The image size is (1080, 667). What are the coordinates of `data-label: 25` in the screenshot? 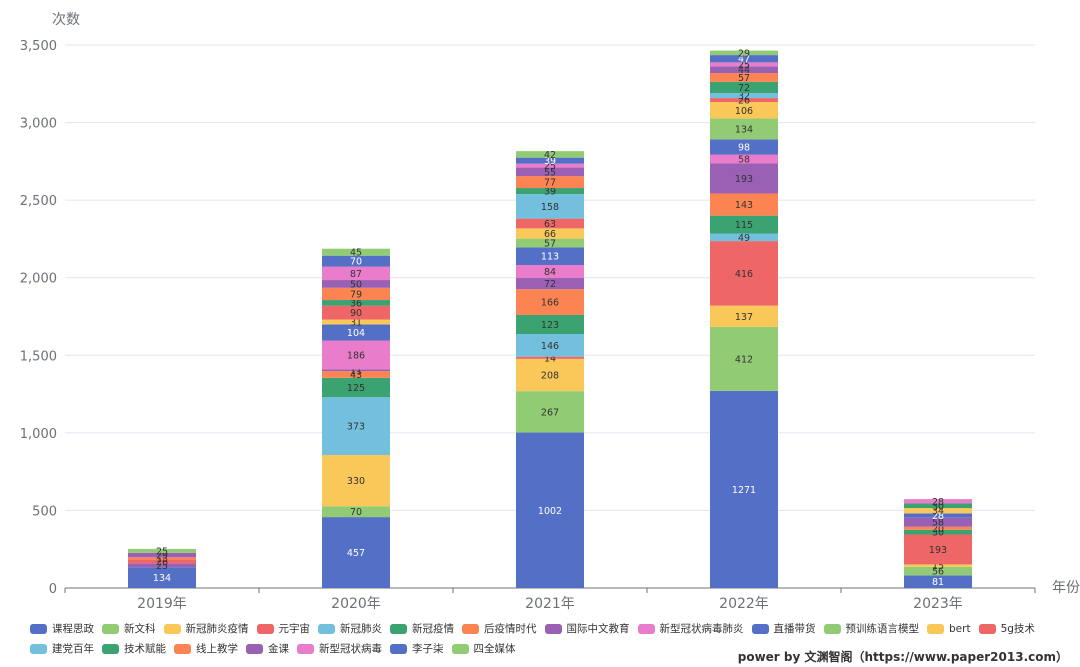 It's located at (744, 65).